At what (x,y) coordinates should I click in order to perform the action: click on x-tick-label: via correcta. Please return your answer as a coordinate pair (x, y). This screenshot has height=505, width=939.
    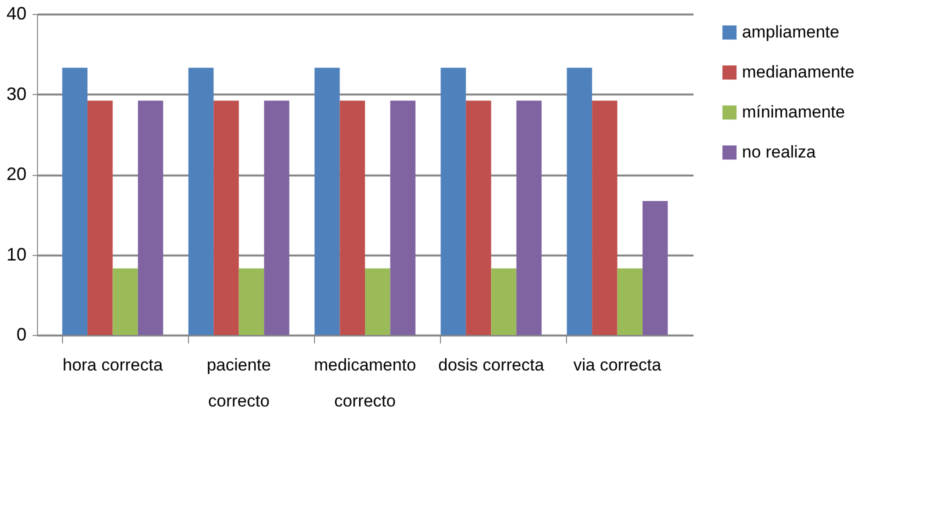
    Looking at the image, I should click on (617, 365).